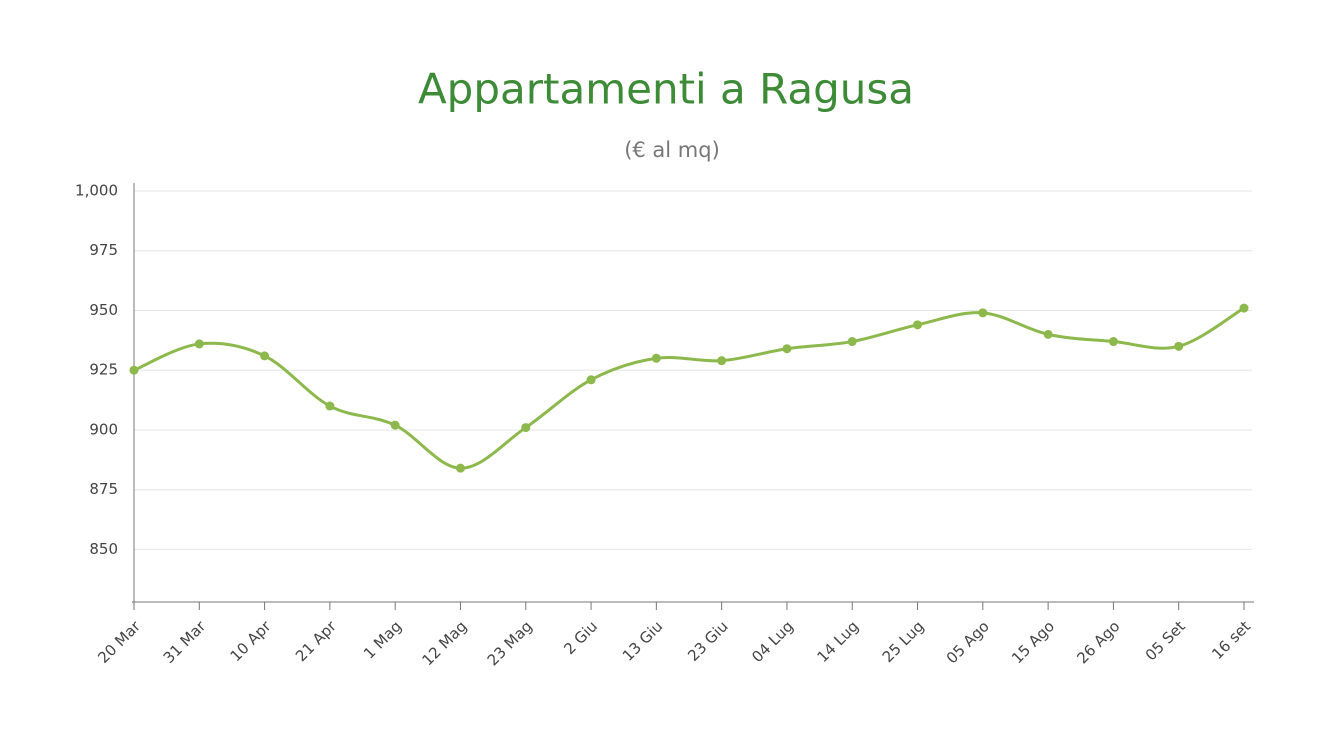  Describe the element at coordinates (103, 370) in the screenshot. I see `y-tick-label: 925` at that location.